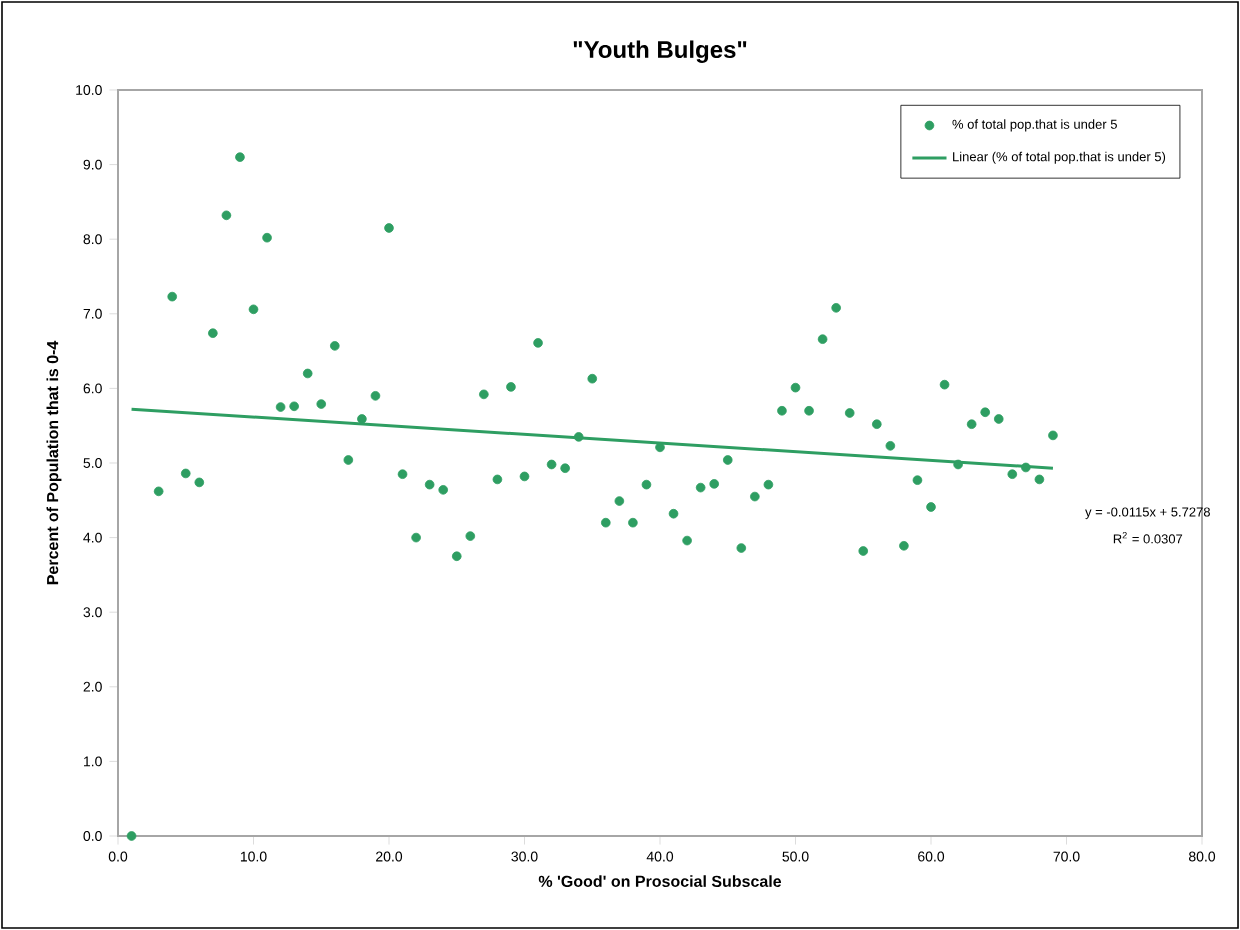 The width and height of the screenshot is (1240, 930). What do you see at coordinates (660, 881) in the screenshot?
I see `x-axis-title: % 'Good' on Prosocial Subscale` at bounding box center [660, 881].